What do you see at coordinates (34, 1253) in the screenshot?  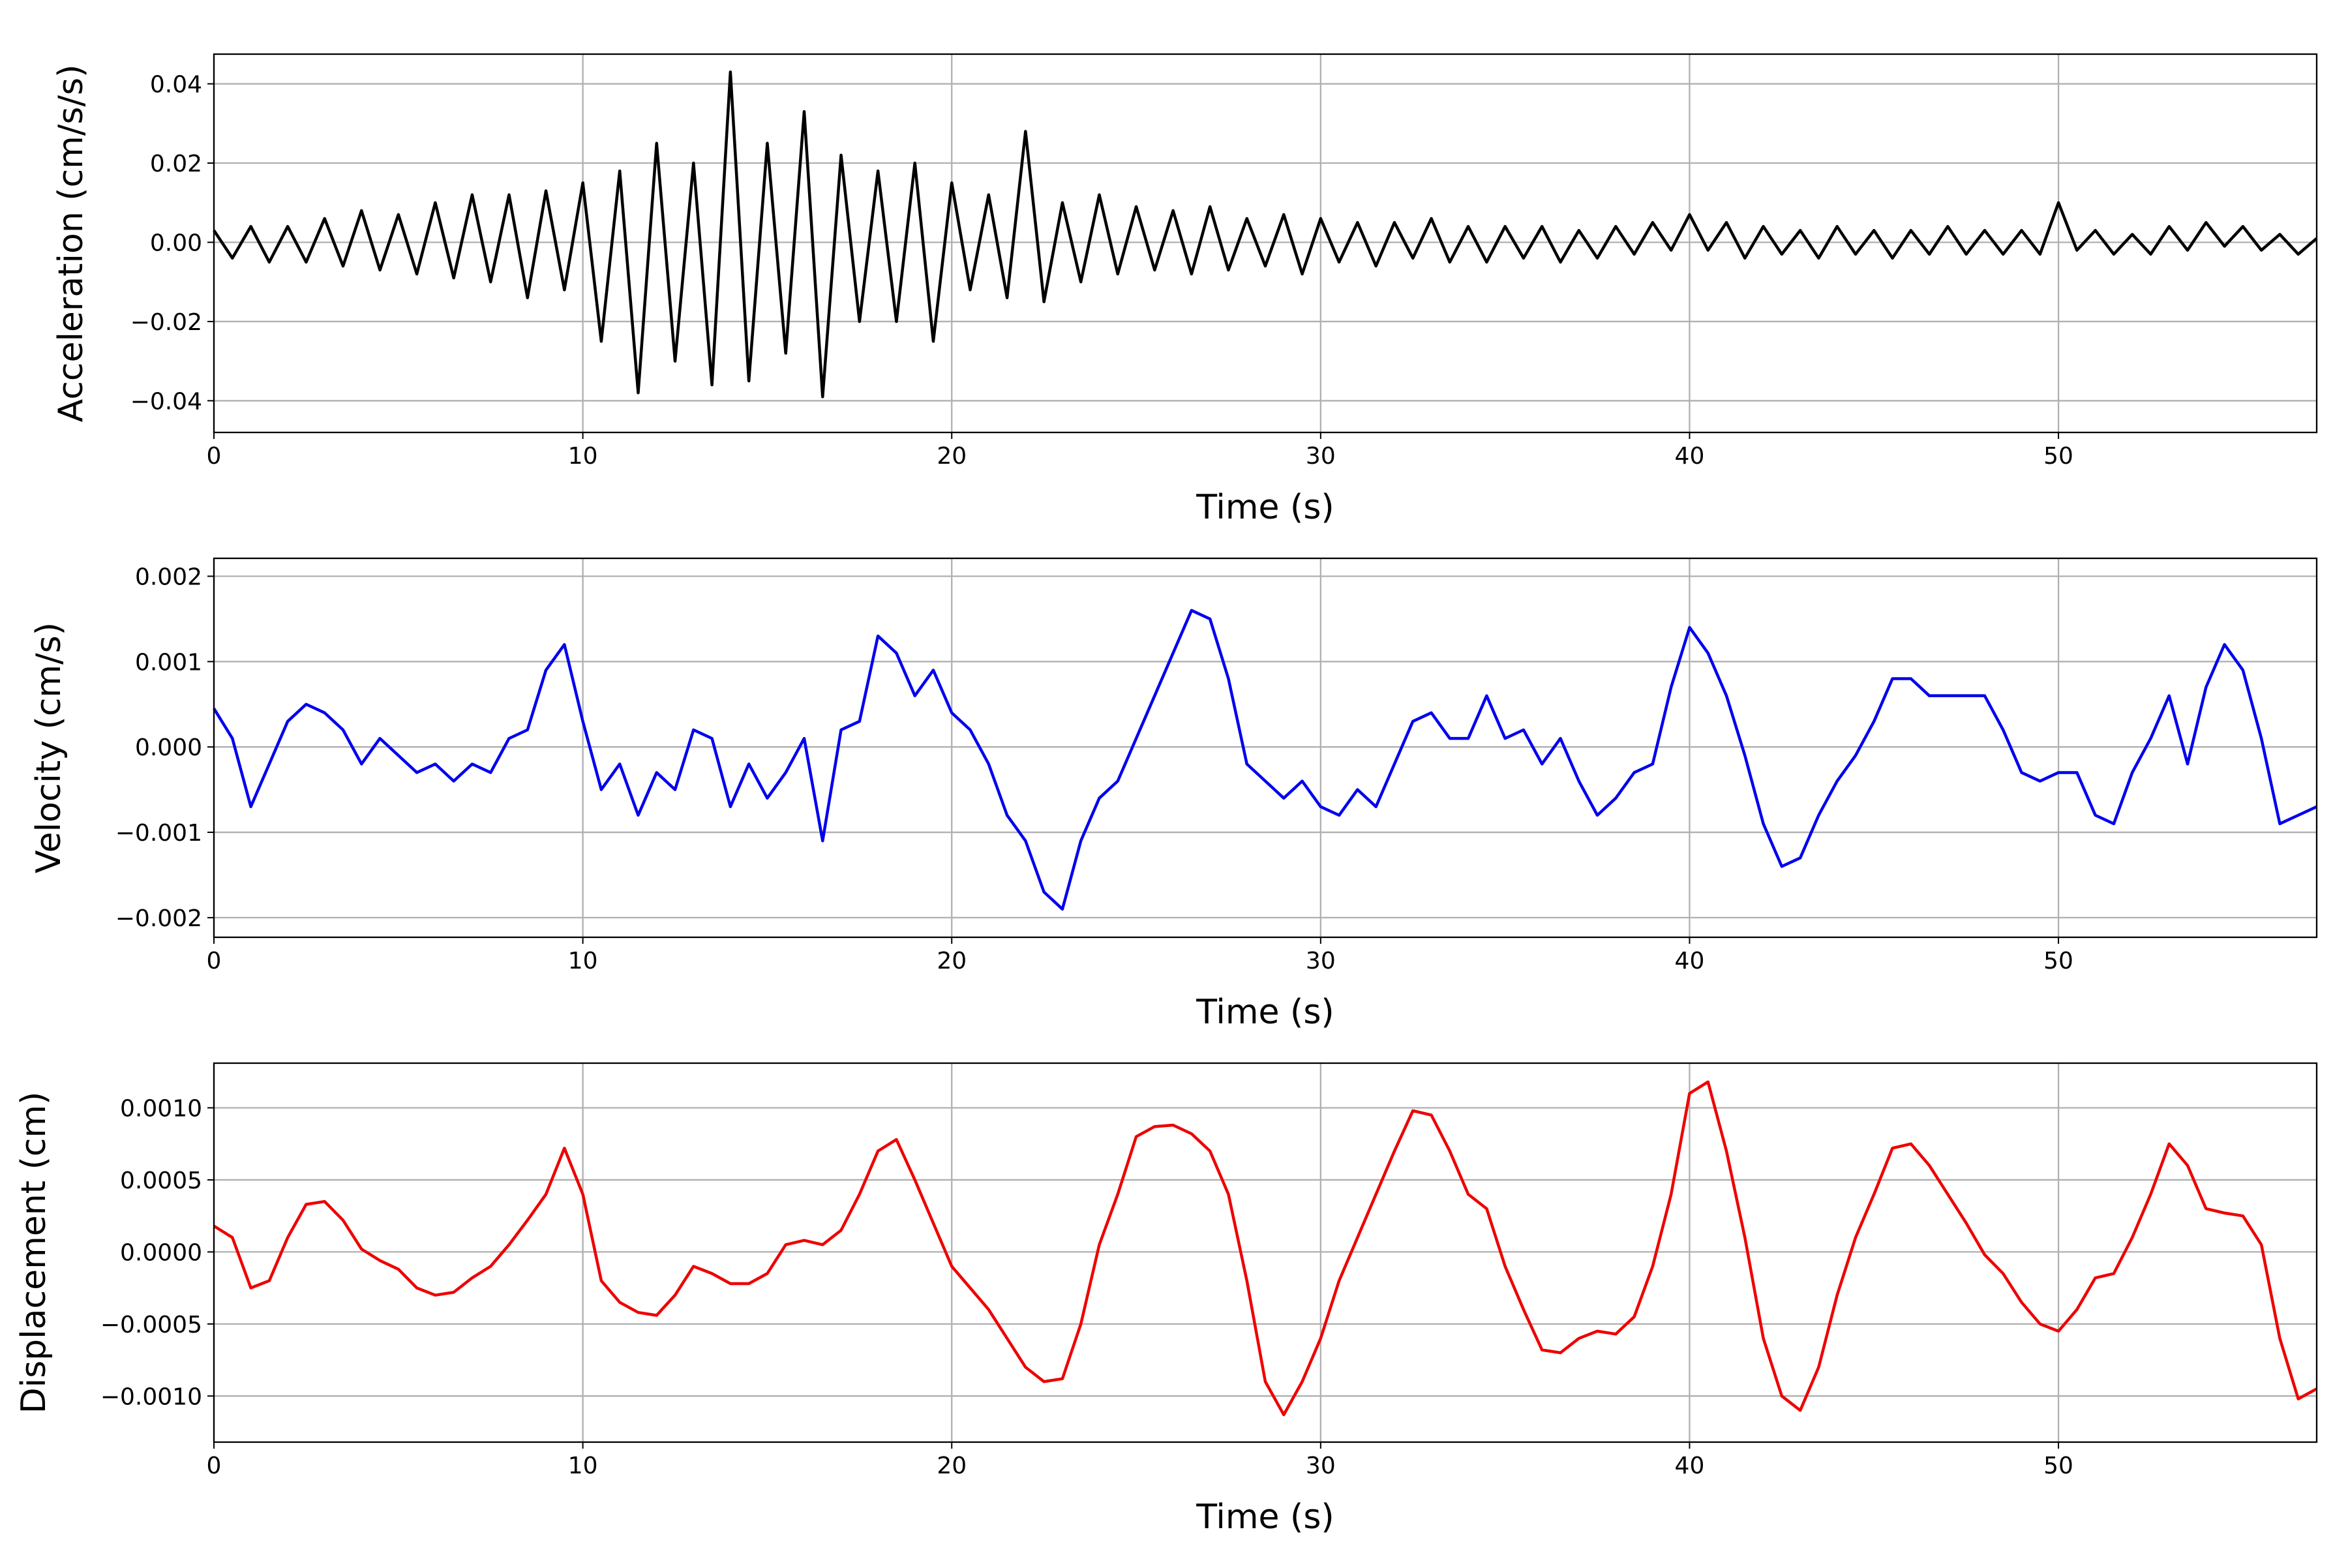 I see `y-axis-label: Displacement (cm)` at bounding box center [34, 1253].